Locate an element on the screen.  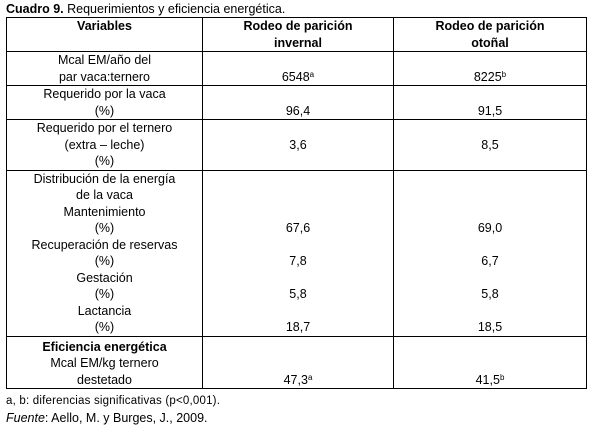
section-title-distribucion: Distribución de la energía de la vaca is located at coordinates (104, 186).